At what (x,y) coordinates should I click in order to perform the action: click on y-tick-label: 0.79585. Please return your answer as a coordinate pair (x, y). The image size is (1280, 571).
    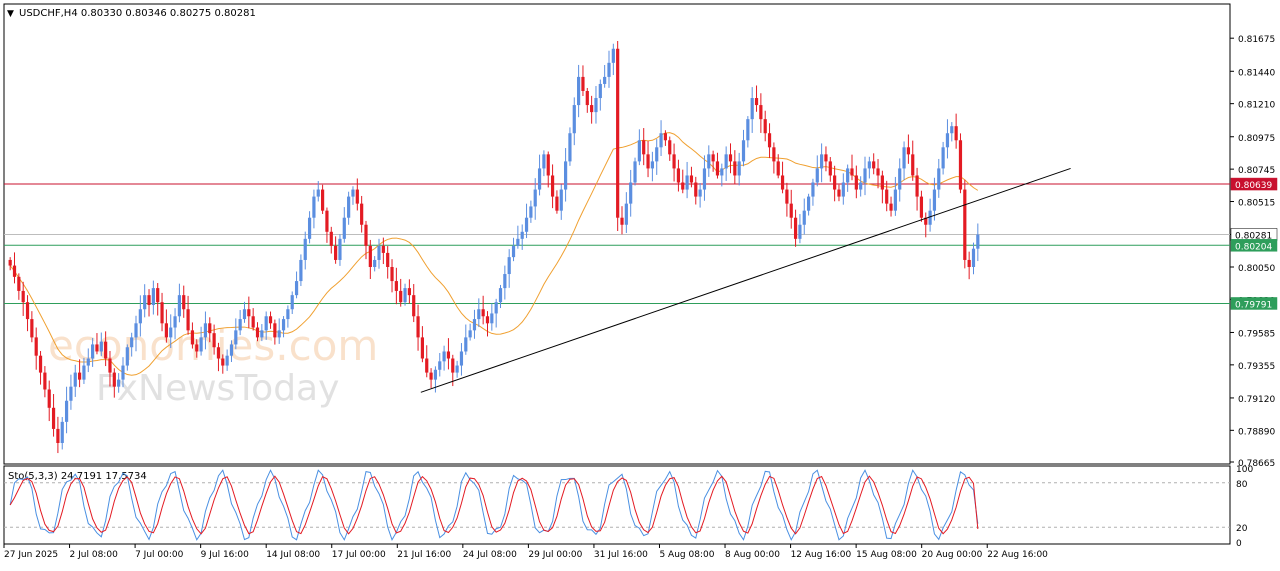
    Looking at the image, I should click on (1256, 334).